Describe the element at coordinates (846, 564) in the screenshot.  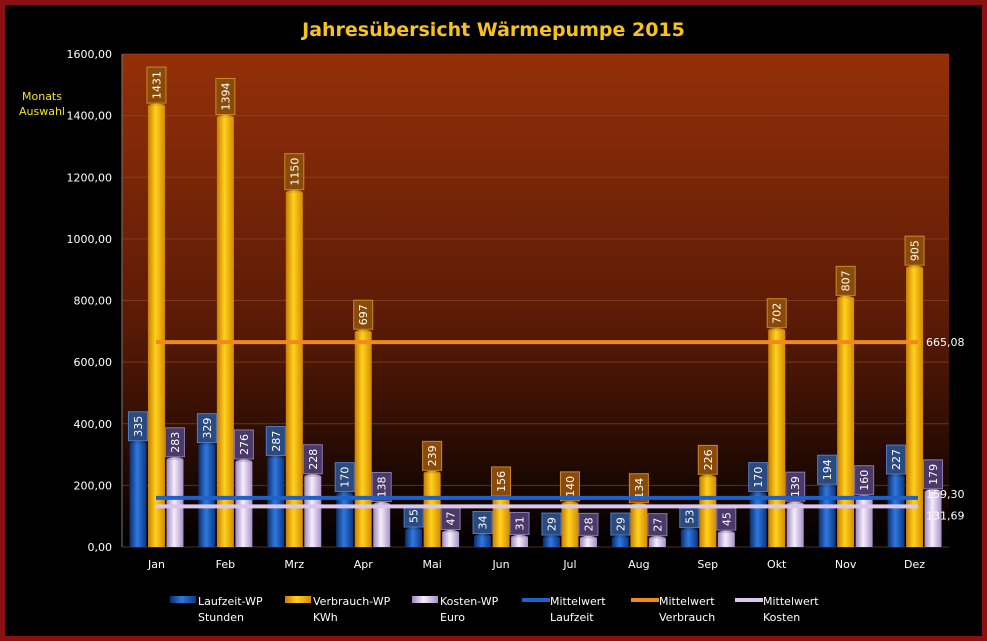
I see `x-tick-label: Nov` at that location.